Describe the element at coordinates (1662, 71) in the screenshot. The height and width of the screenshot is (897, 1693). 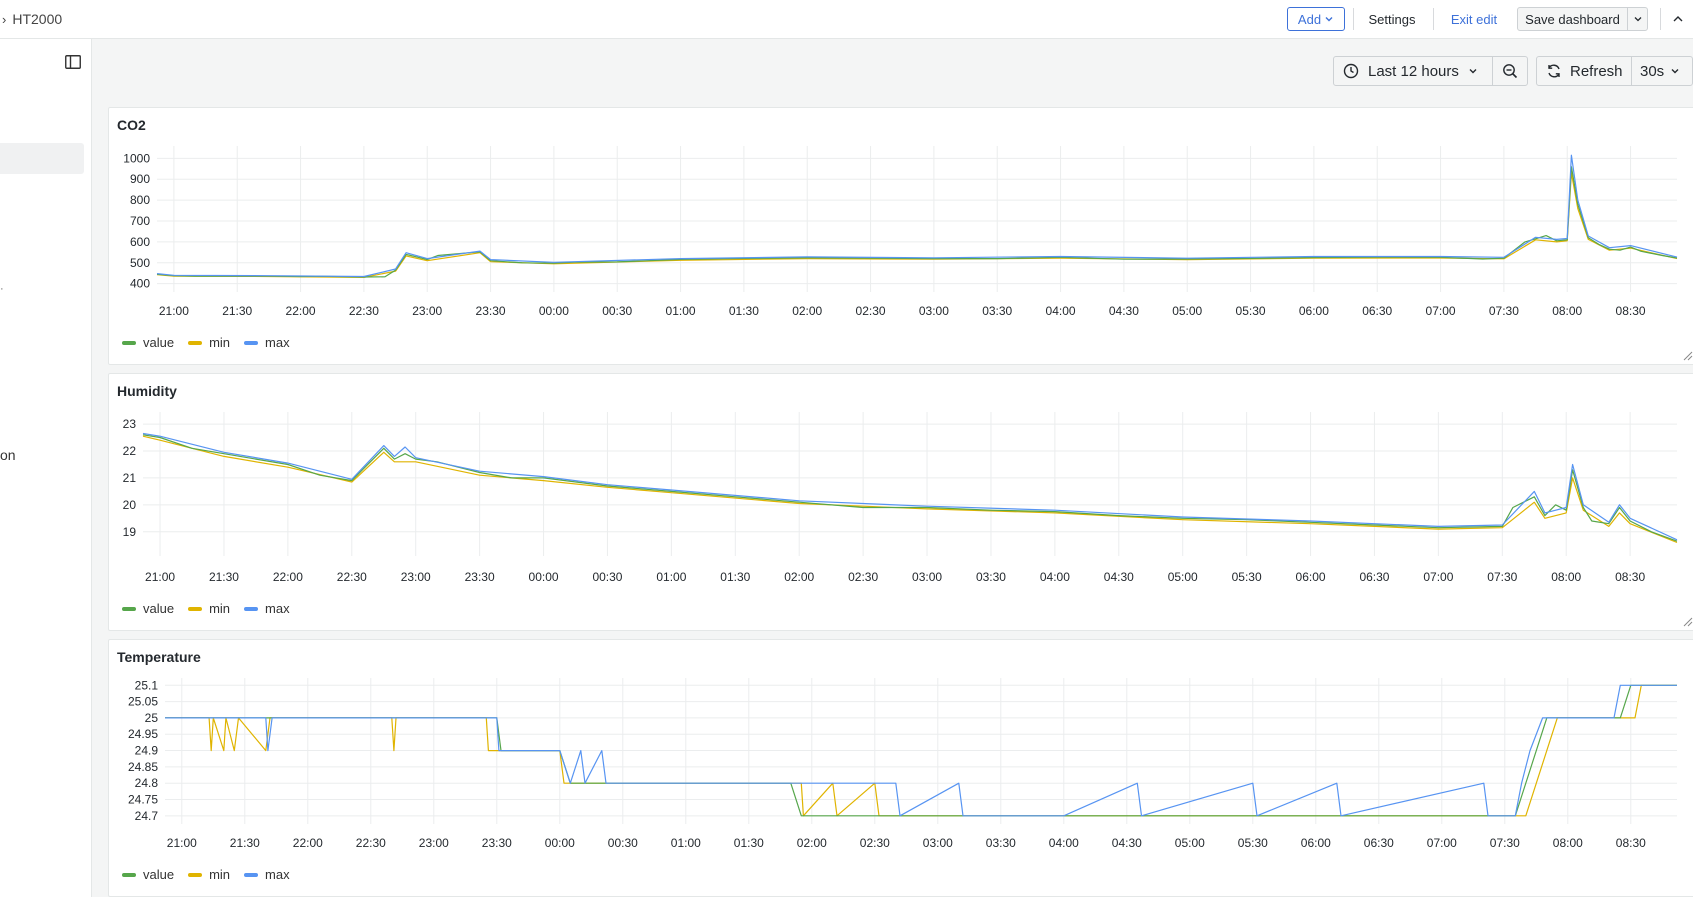
I see `refresh-interval-picker: 30s` at that location.